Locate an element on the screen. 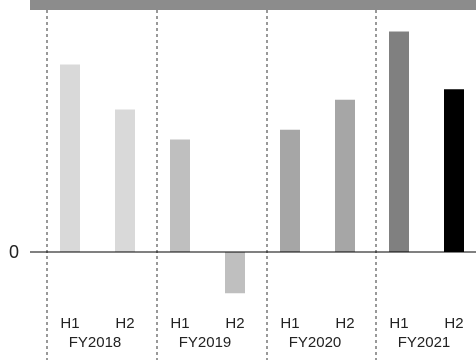 The image size is (476, 360). bar-fy2021-h2 is located at coordinates (454, 170).